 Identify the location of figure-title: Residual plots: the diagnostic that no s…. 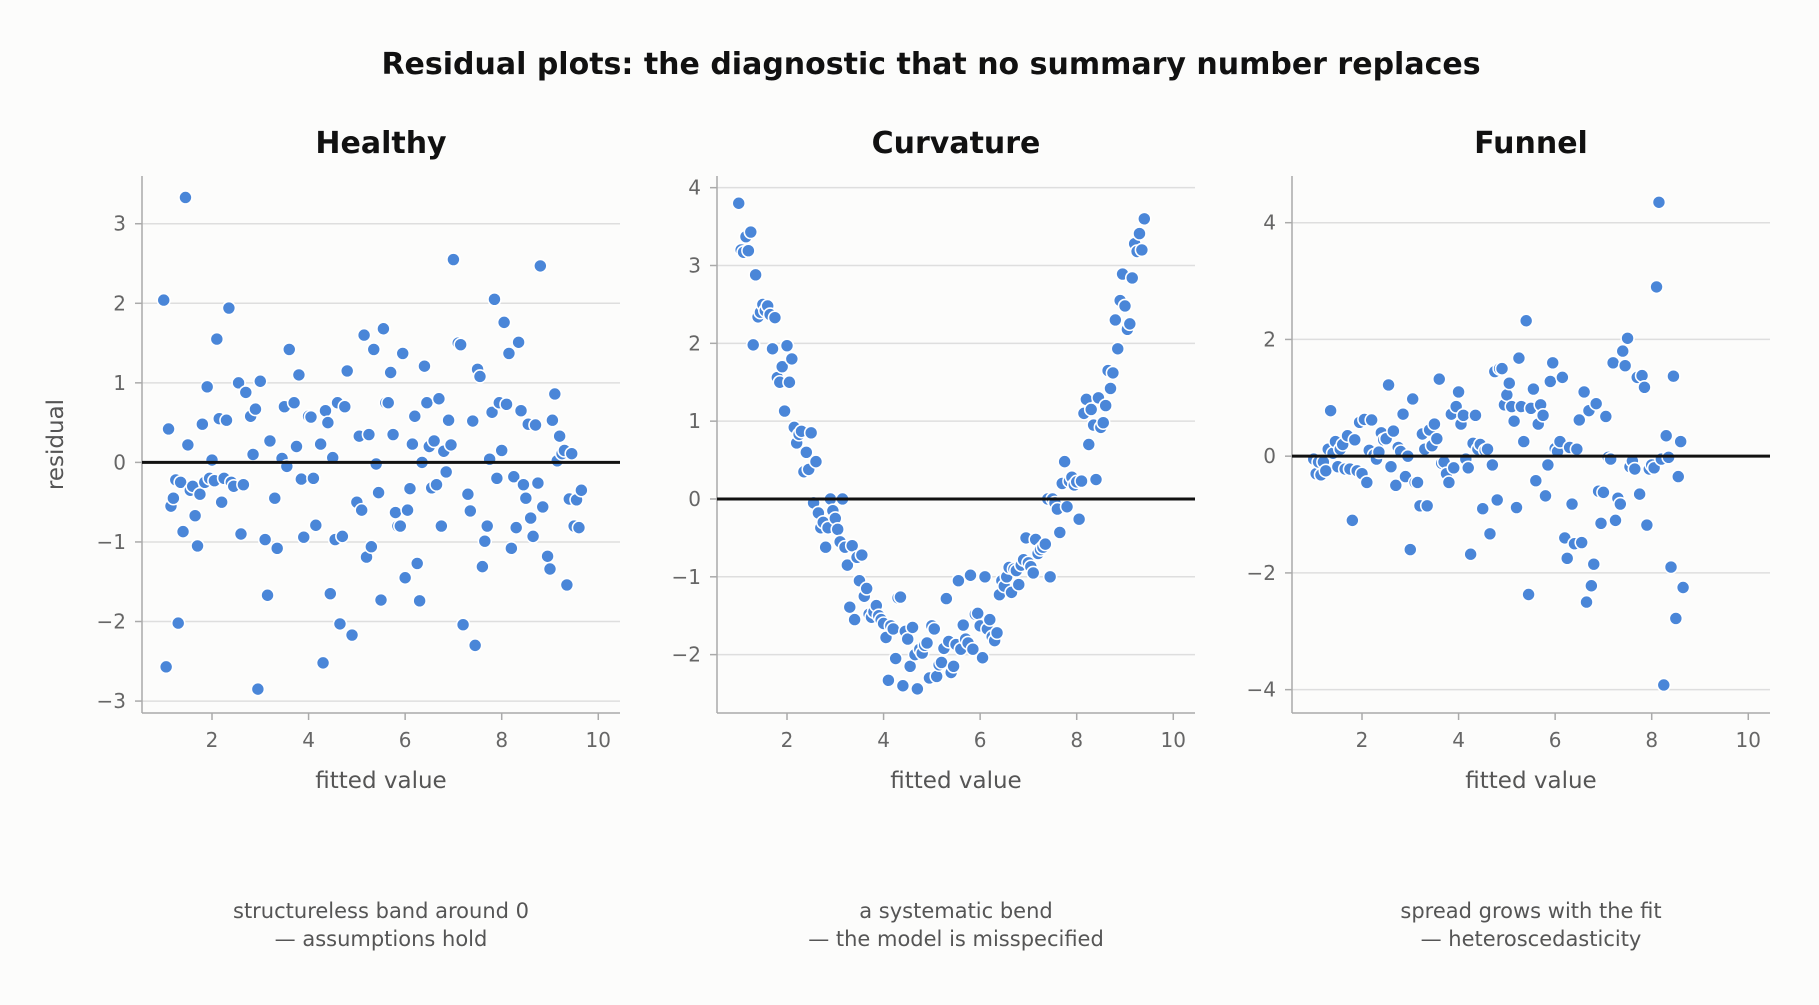
(930, 64).